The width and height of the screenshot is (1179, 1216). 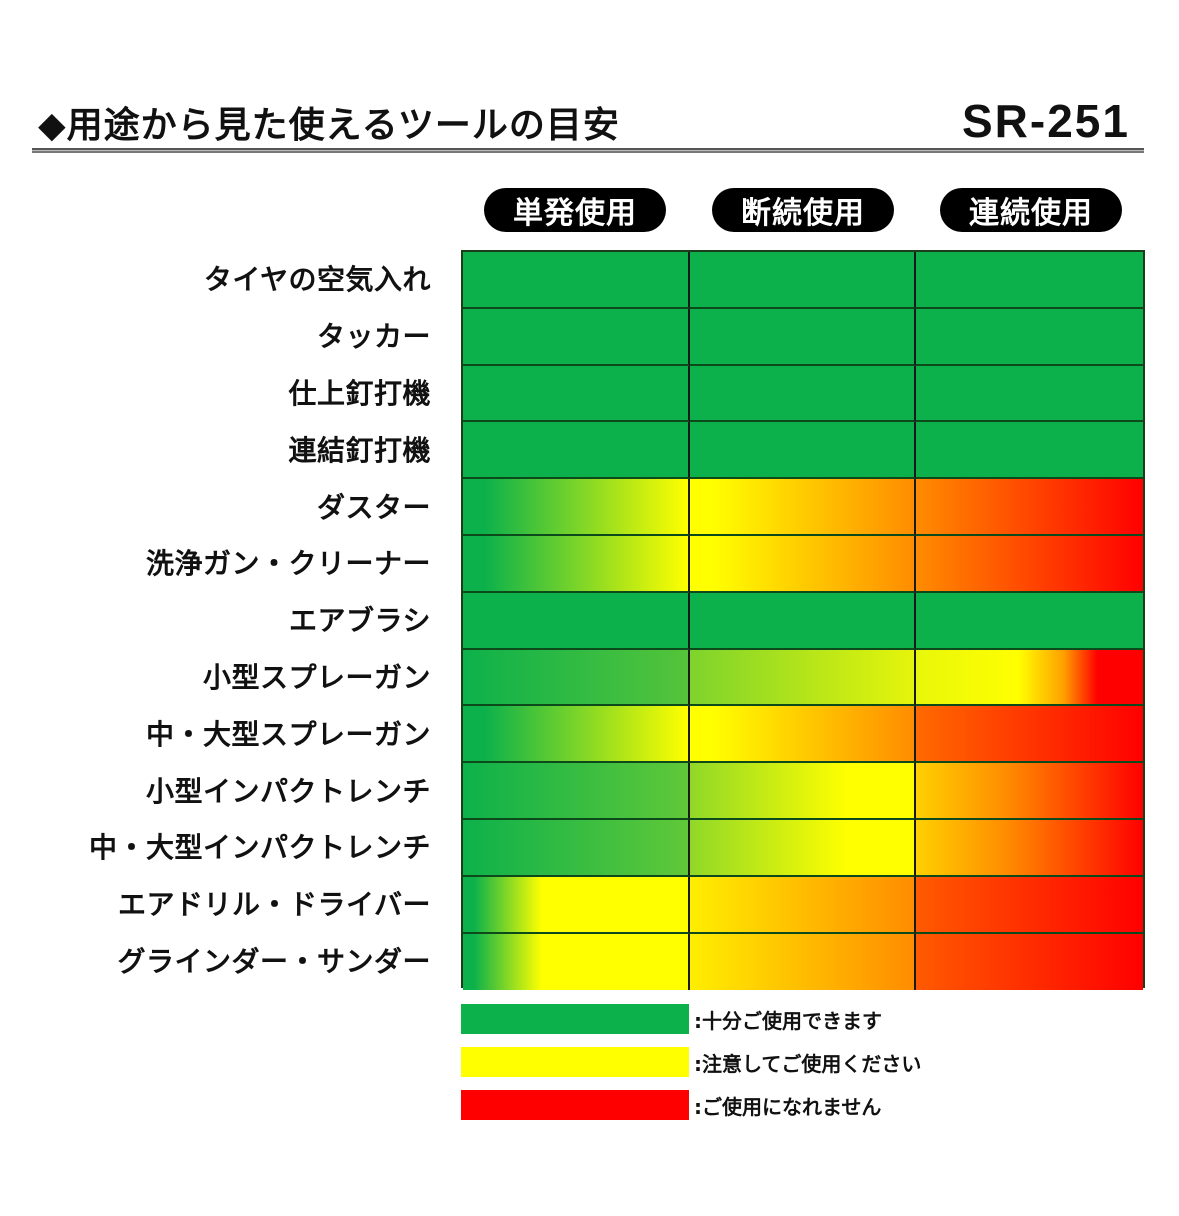 What do you see at coordinates (288, 791) in the screenshot?
I see `row-label: 小型インパクトレンチ` at bounding box center [288, 791].